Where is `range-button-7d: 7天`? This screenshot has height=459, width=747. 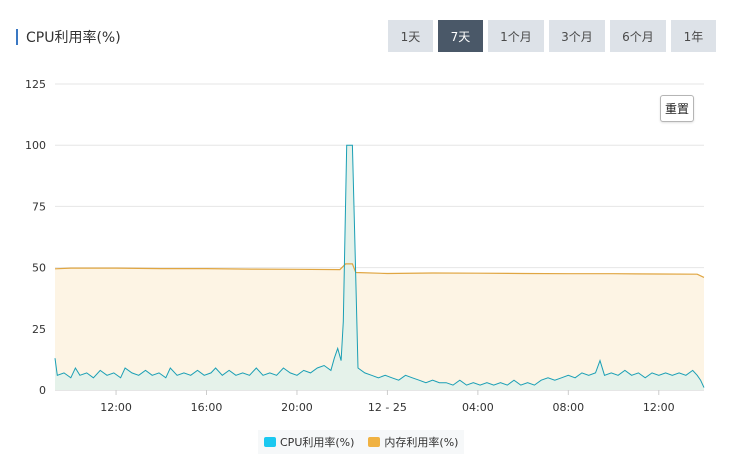 range-button-7d: 7天 is located at coordinates (460, 36).